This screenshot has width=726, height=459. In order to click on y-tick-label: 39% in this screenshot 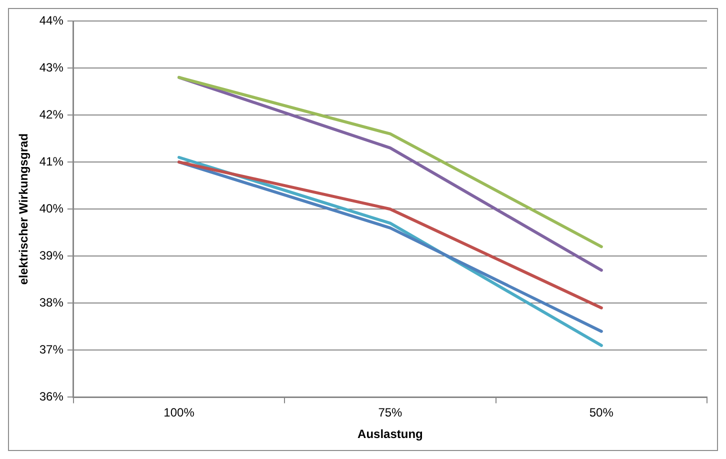, I will do `click(51, 255)`.